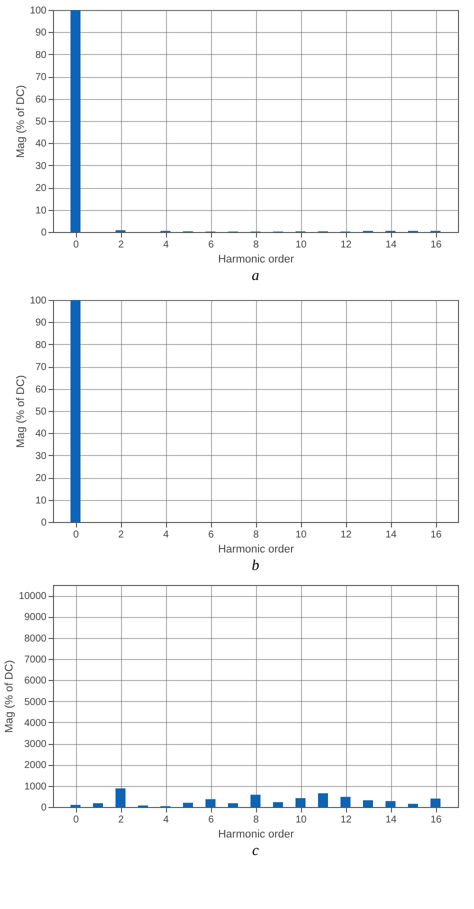 The height and width of the screenshot is (909, 474). What do you see at coordinates (256, 851) in the screenshot?
I see `text: c` at bounding box center [256, 851].